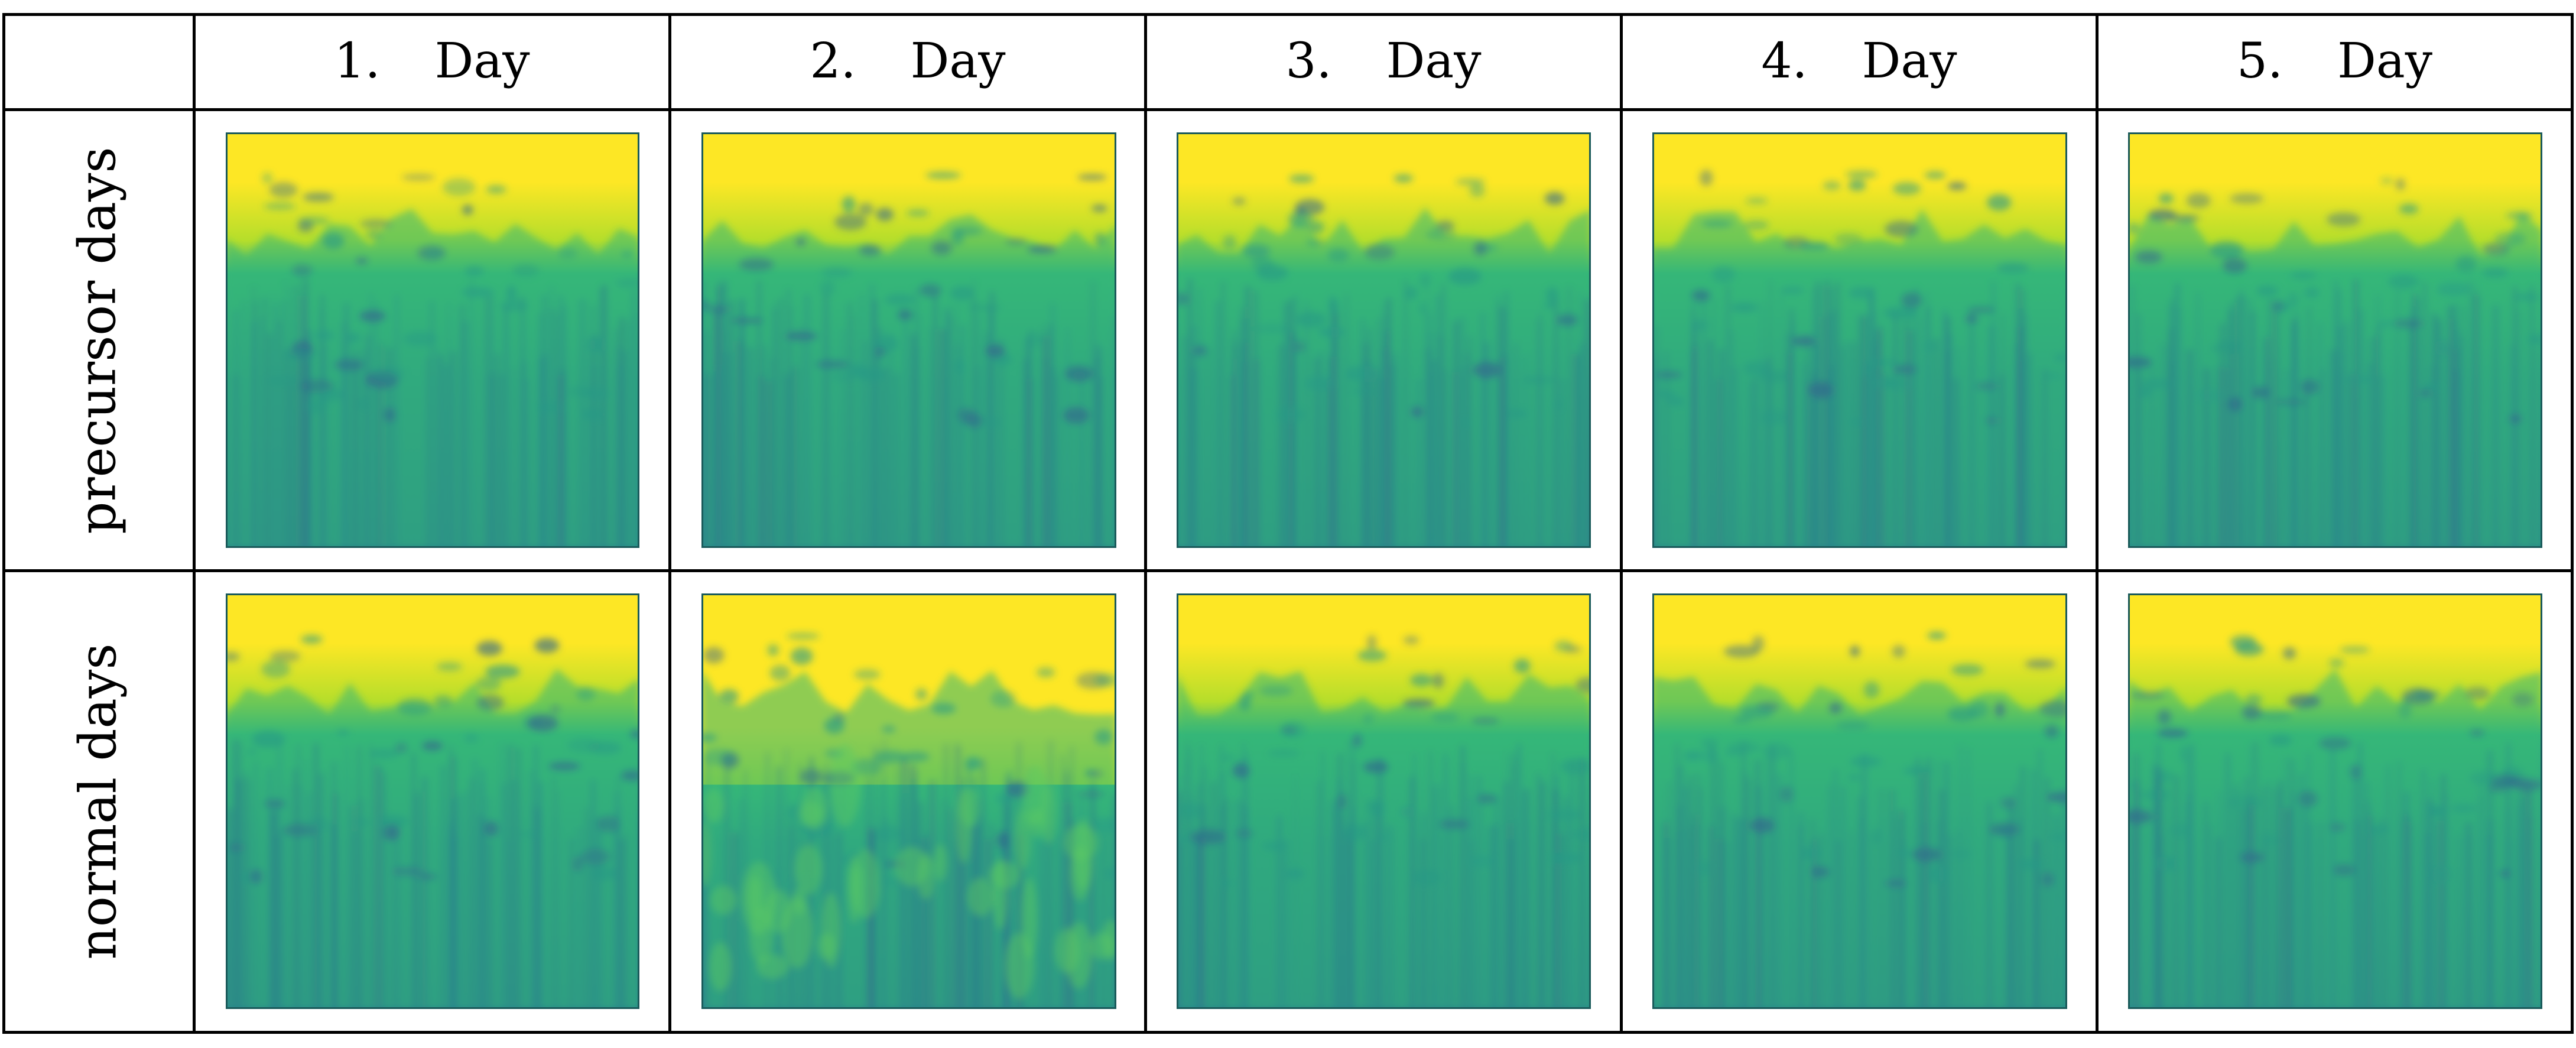 The height and width of the screenshot is (1048, 2576). What do you see at coordinates (1308, 61) in the screenshot?
I see `column-number: 3.` at bounding box center [1308, 61].